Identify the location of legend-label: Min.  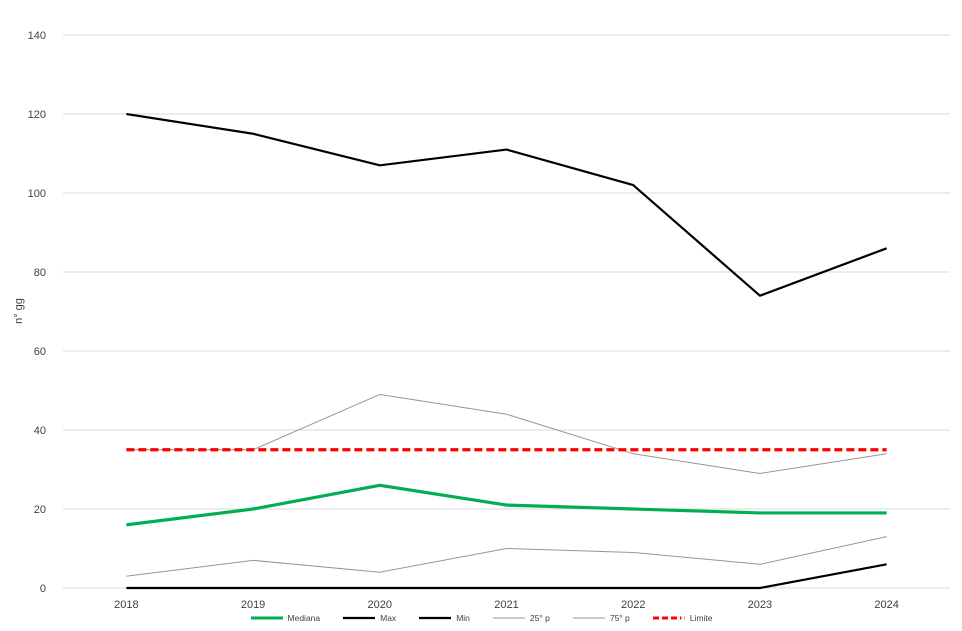
(463, 618).